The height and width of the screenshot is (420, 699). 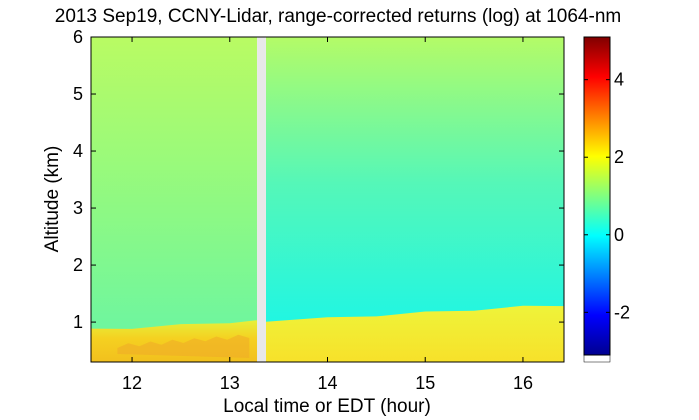 I want to click on aerosol-layer-patch, so click(x=183, y=346).